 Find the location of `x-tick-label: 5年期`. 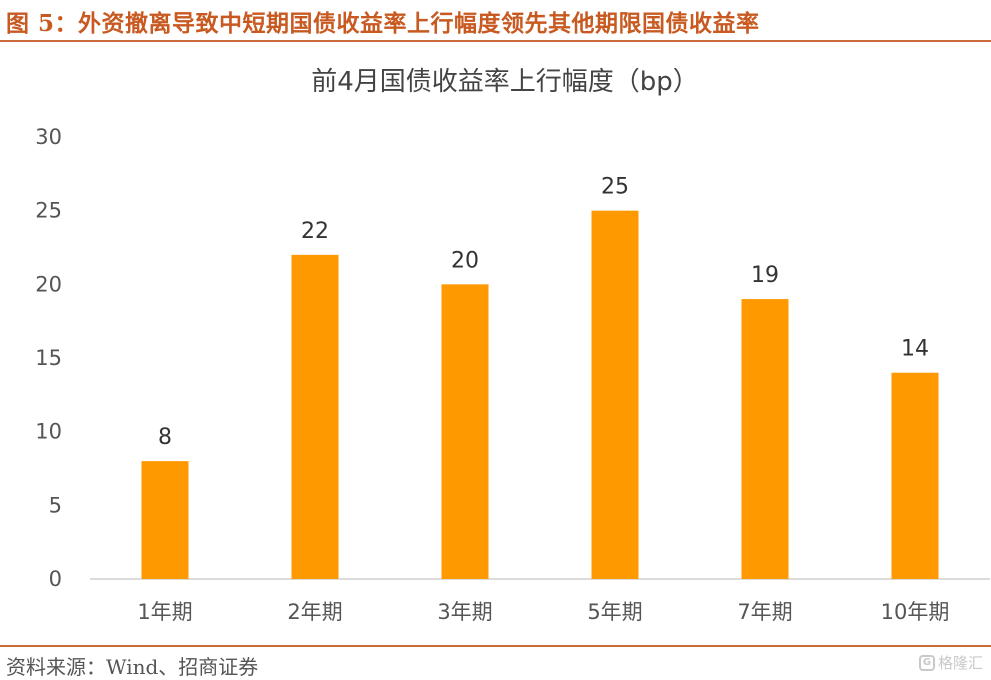

x-tick-label: 5年期 is located at coordinates (614, 612).